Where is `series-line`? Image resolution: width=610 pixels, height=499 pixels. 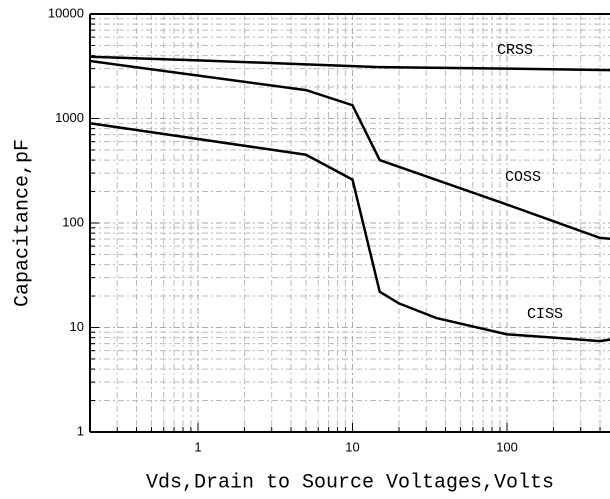
series-line is located at coordinates (350, 63).